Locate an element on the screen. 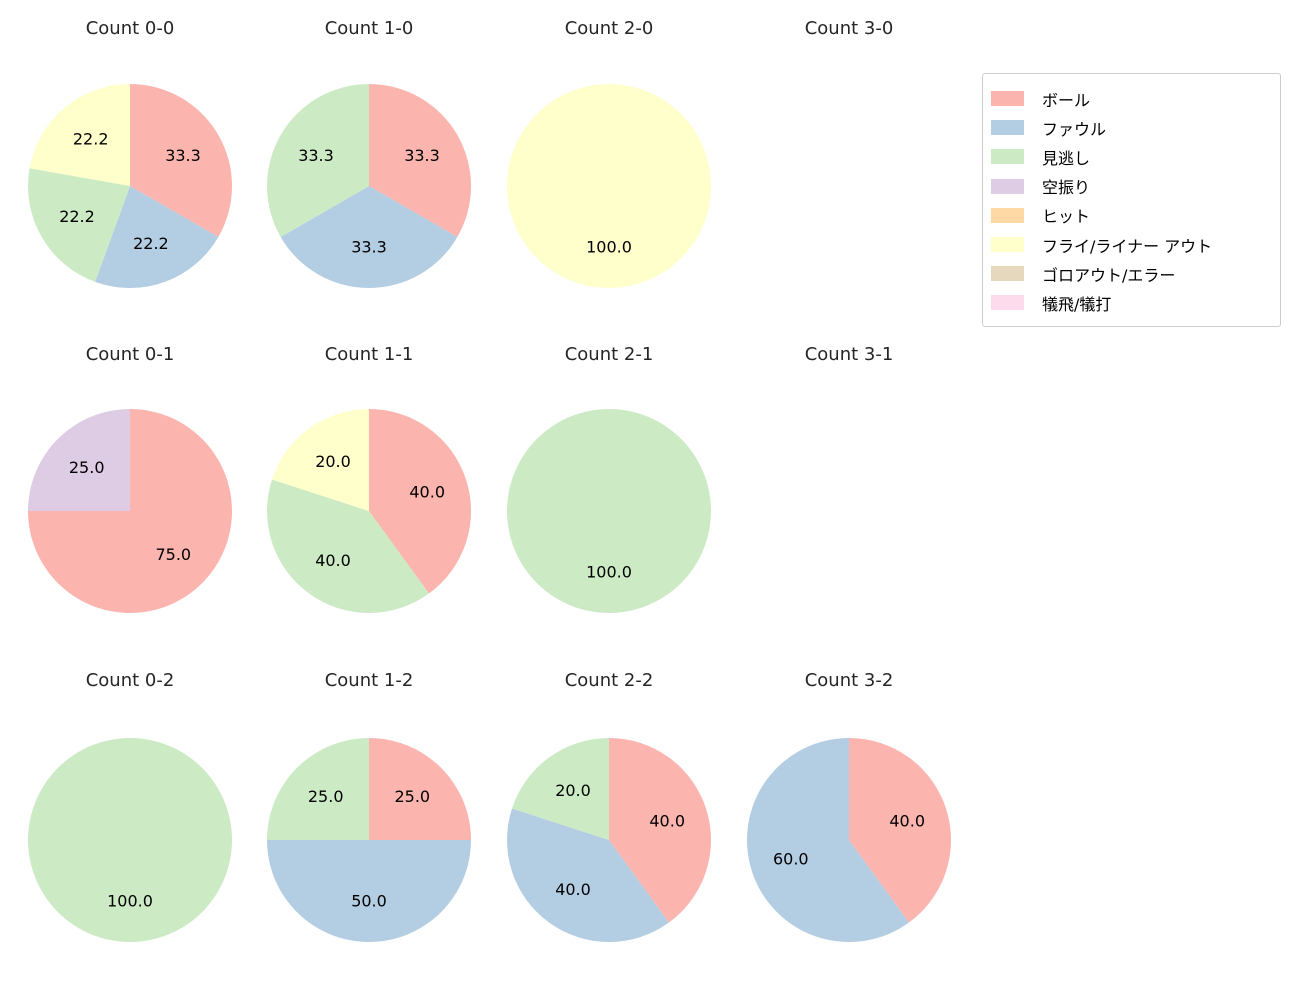 The width and height of the screenshot is (1300, 1000). chart-title: Count 1-0 is located at coordinates (369, 28).